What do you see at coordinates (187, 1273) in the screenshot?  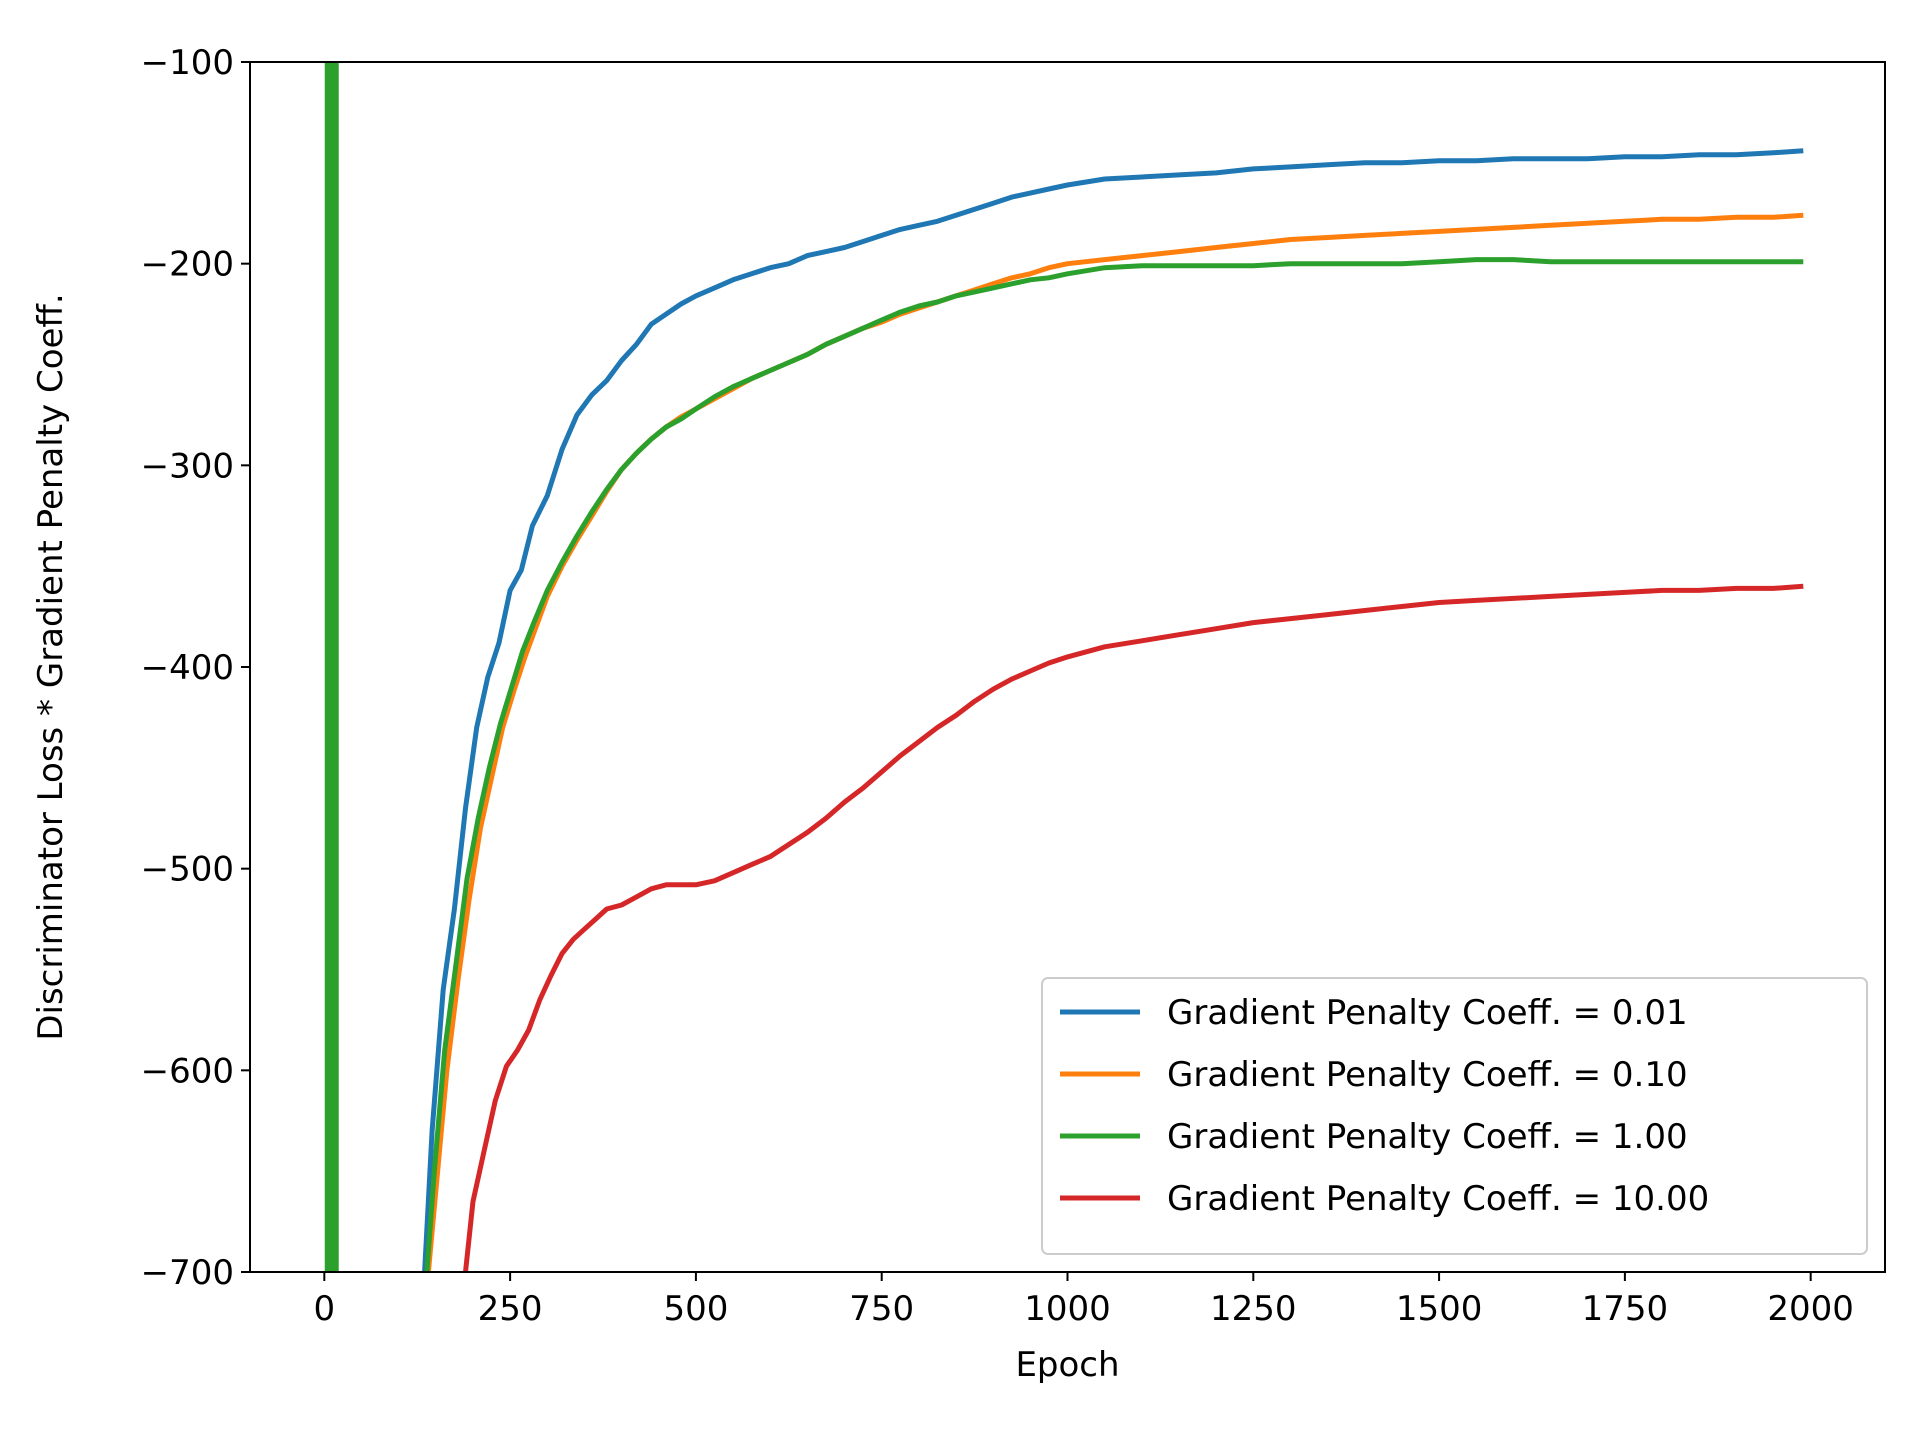 I see `y-tick-label: −700` at bounding box center [187, 1273].